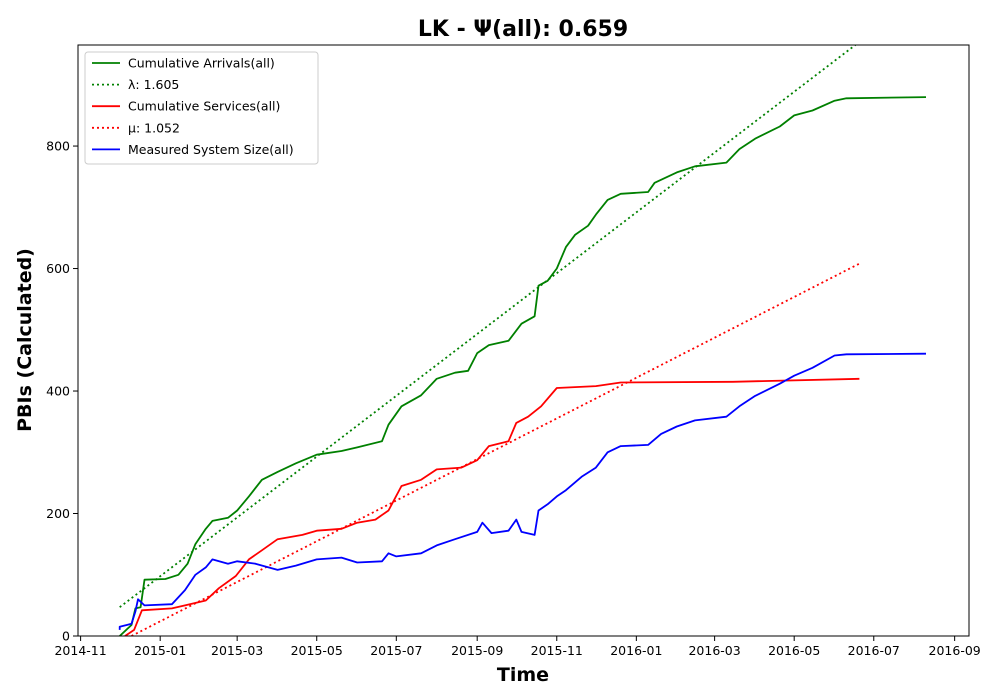 The height and width of the screenshot is (700, 1000). Describe the element at coordinates (523, 675) in the screenshot. I see `x-axis-label: Time` at that location.